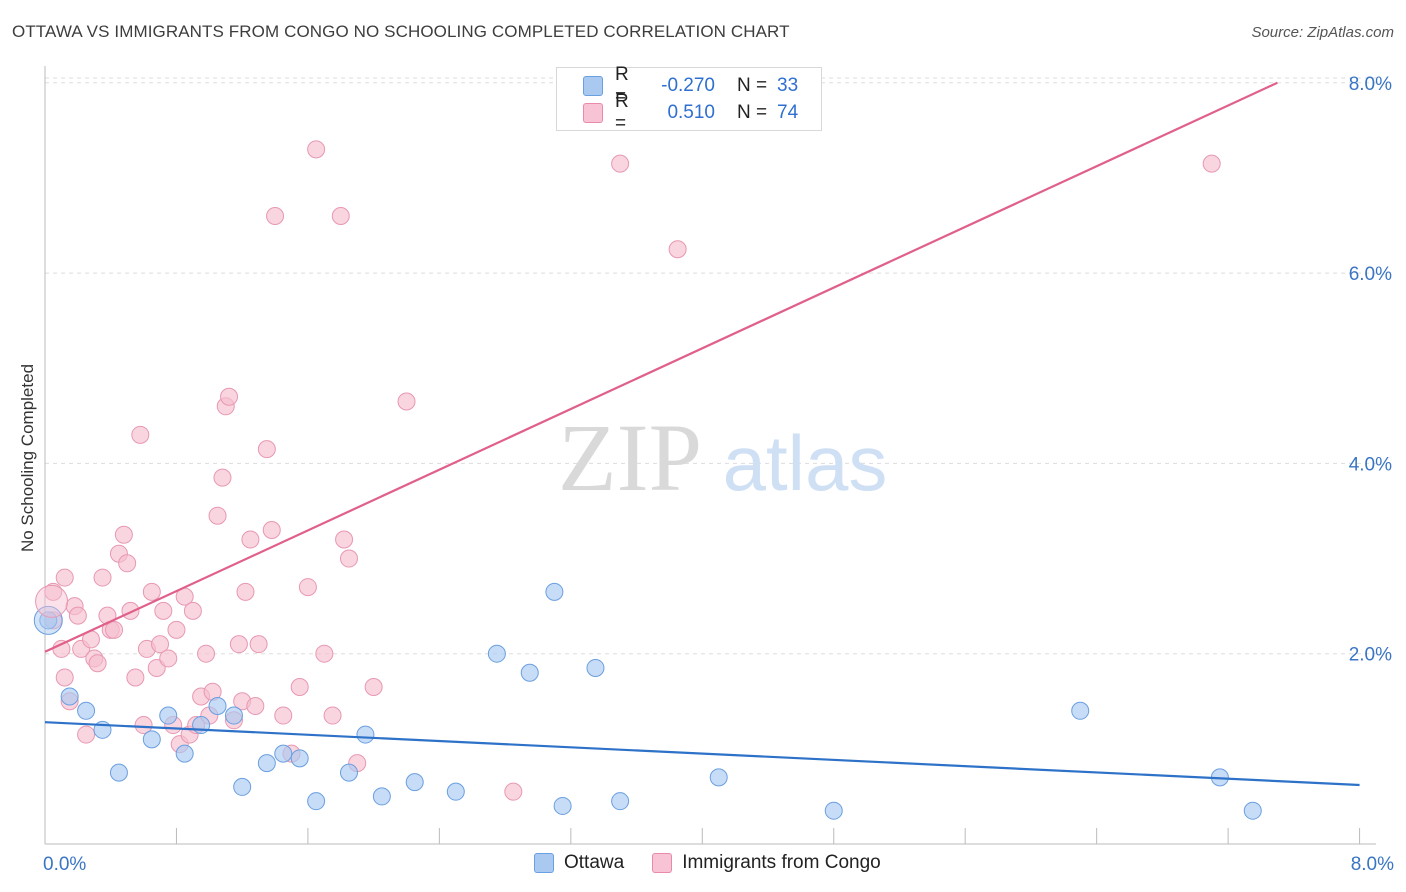 Image resolution: width=1406 pixels, height=892 pixels. I want to click on ottawa-trend-line, so click(702, 754).